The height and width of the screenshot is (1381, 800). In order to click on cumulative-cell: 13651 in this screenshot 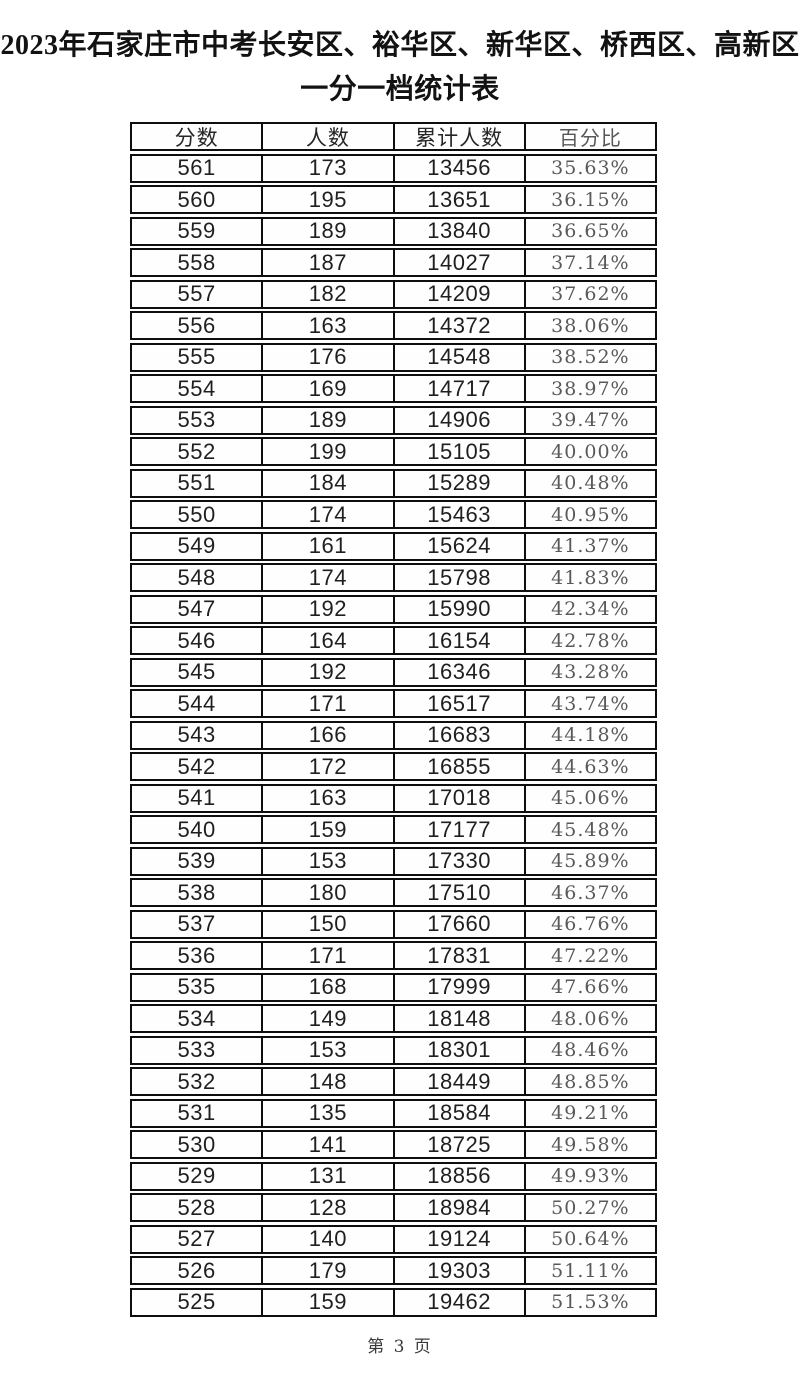, I will do `click(458, 199)`.